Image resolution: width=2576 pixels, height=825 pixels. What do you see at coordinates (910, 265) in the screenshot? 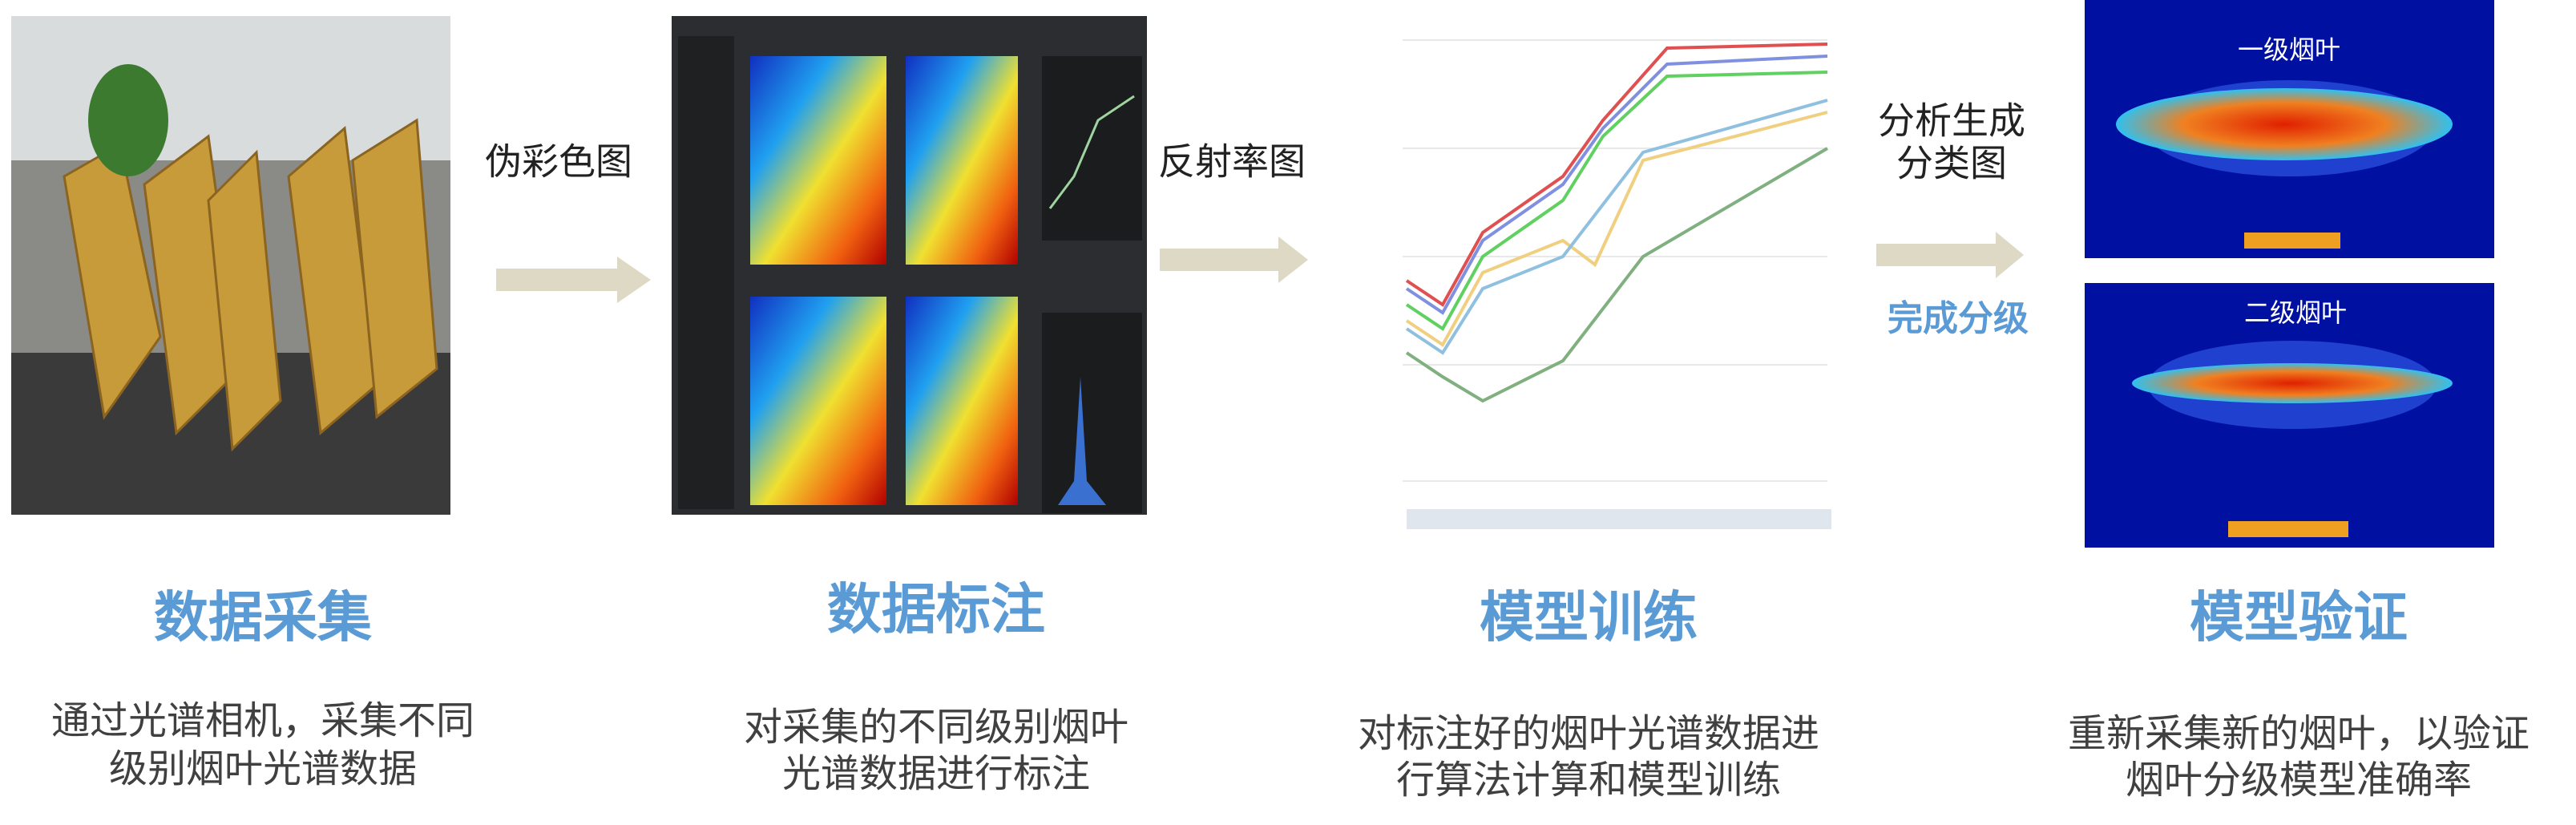
I see `software-screenshot` at bounding box center [910, 265].